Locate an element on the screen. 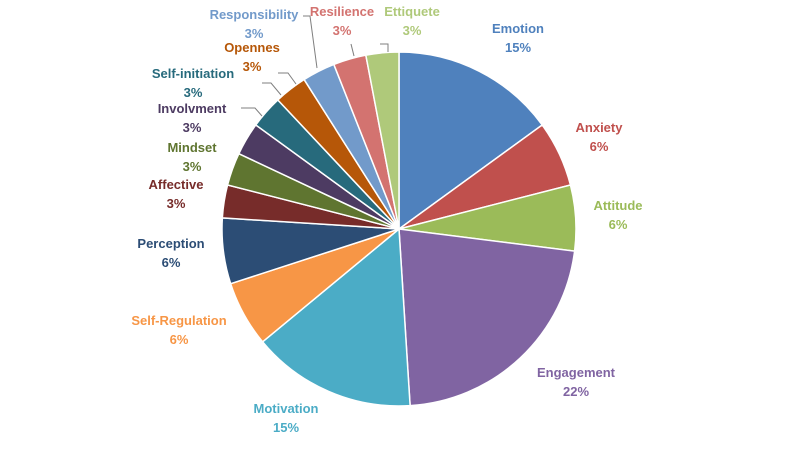 The height and width of the screenshot is (458, 800). slice-value-resilience: 3% is located at coordinates (342, 30).